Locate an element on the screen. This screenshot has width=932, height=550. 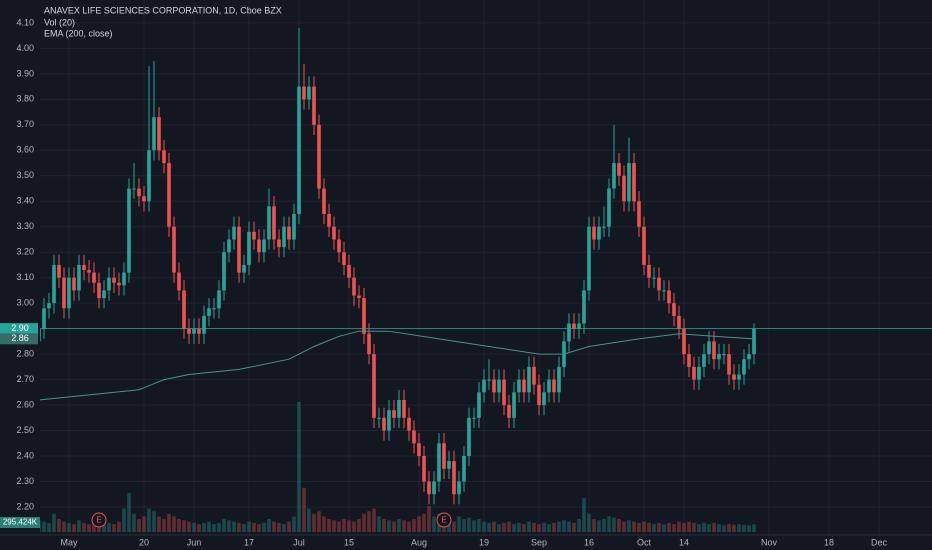
y-tick-label: 2.30 is located at coordinates (25, 481).